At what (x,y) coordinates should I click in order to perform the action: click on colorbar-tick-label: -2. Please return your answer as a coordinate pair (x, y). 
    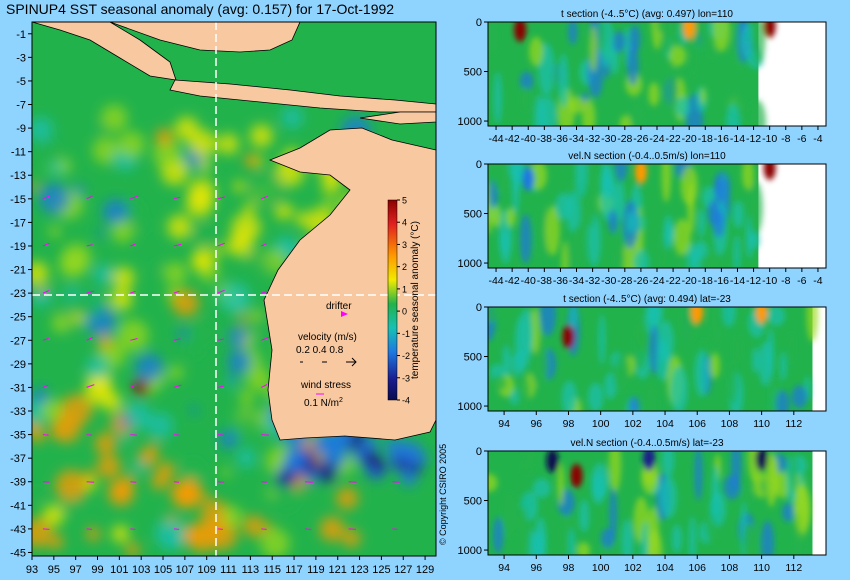
    Looking at the image, I should click on (406, 356).